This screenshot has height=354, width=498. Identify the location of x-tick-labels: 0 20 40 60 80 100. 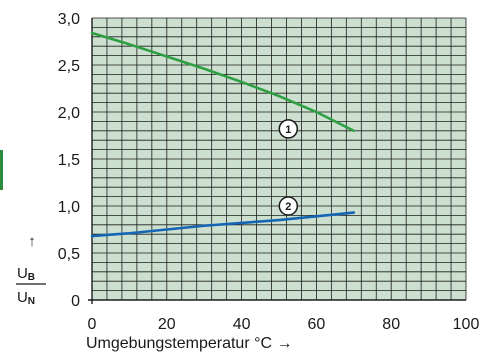
(284, 324).